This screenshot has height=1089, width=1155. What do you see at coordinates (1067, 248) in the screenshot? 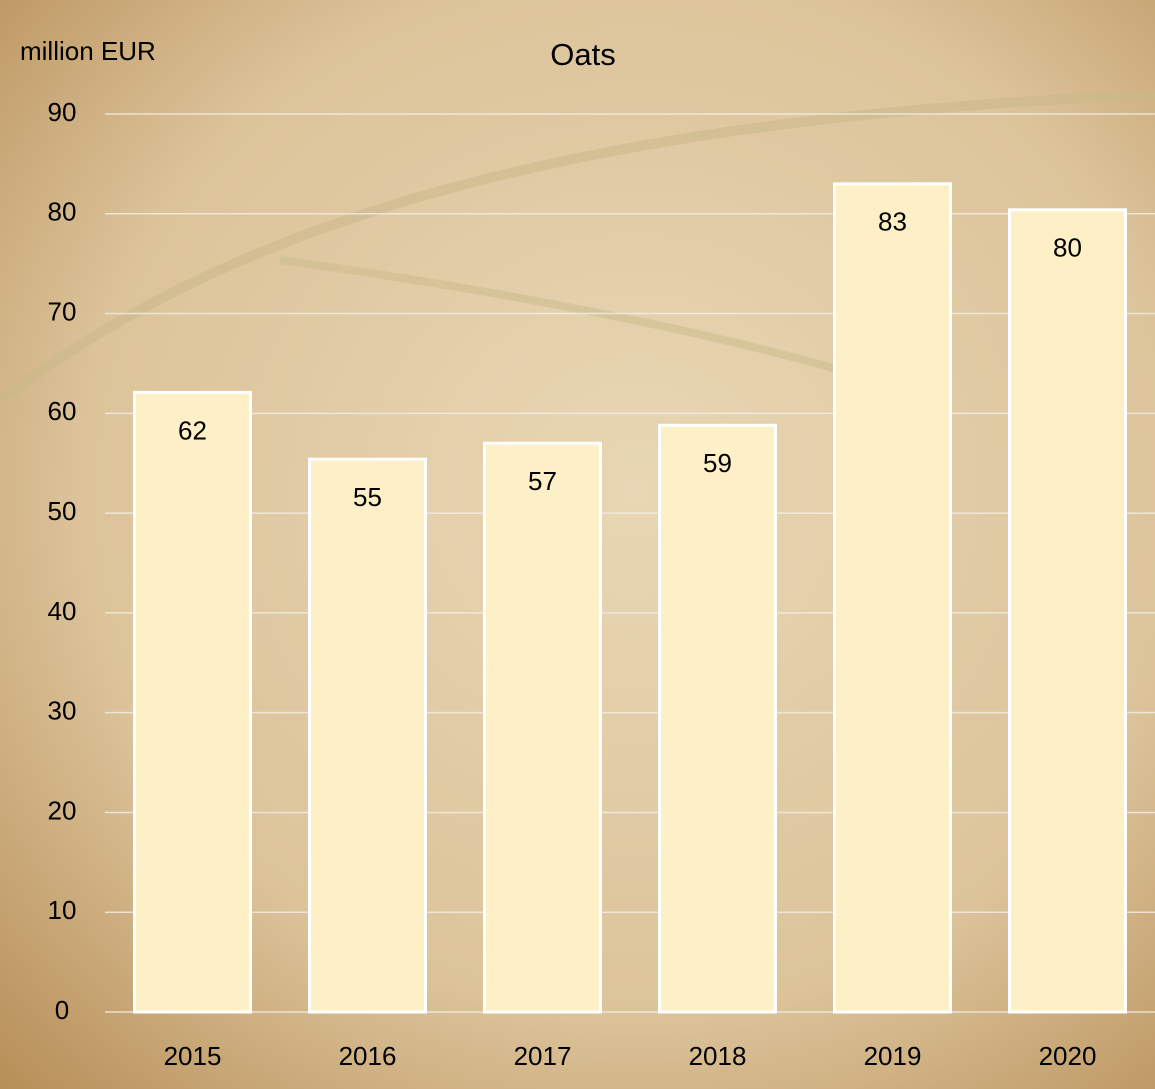
I see `data-label: 80` at bounding box center [1067, 248].